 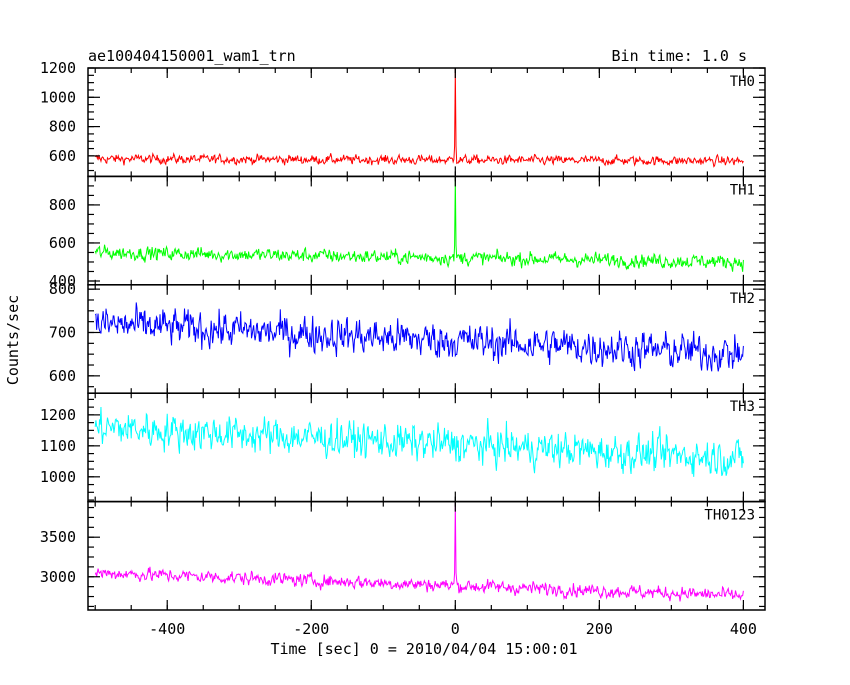 I want to click on panel-frame-th2, so click(x=426, y=339).